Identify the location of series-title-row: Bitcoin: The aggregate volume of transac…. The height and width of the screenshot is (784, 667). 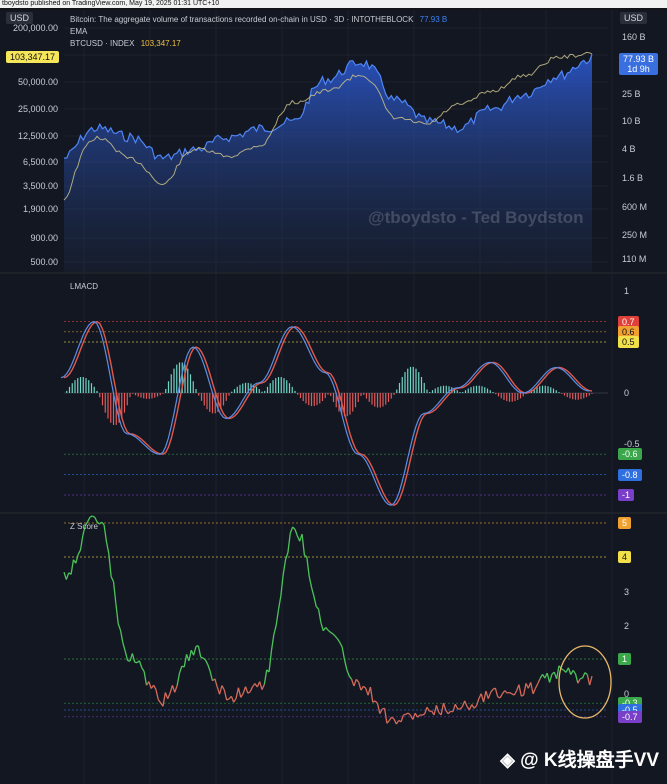
(258, 19).